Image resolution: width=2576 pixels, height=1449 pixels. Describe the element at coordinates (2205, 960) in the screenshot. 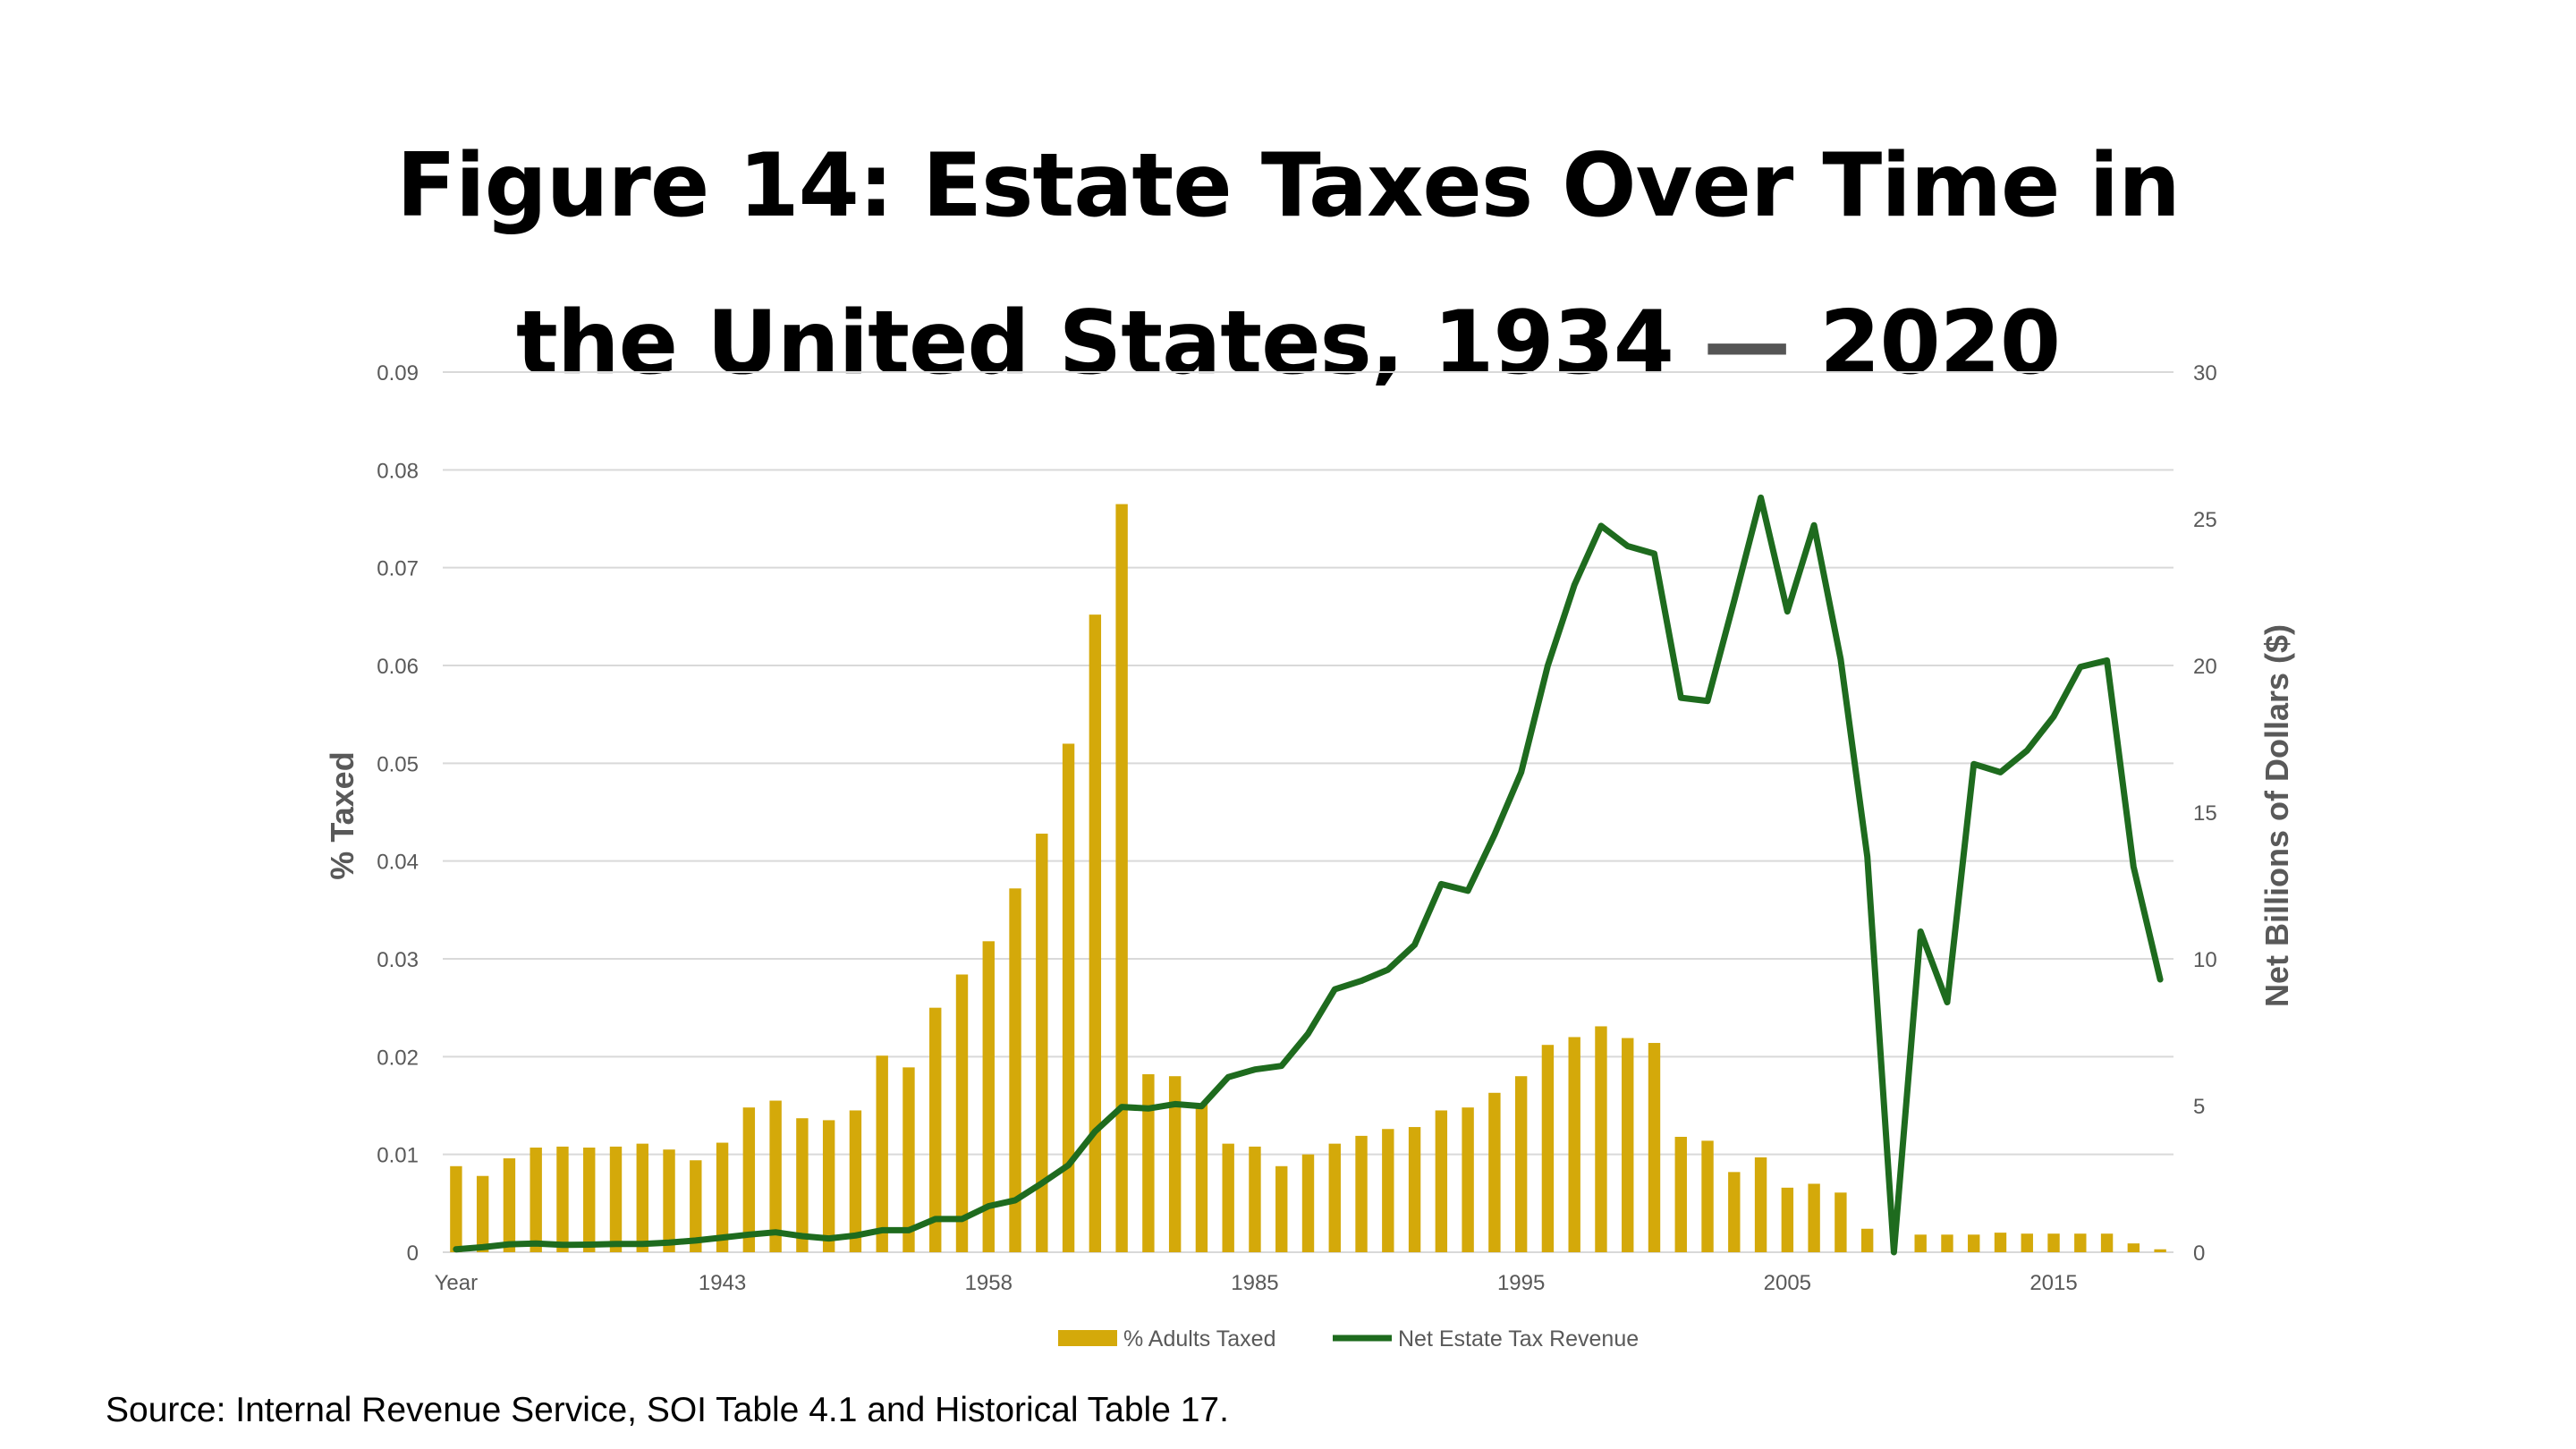

I see `y2-tick-label: 10` at that location.